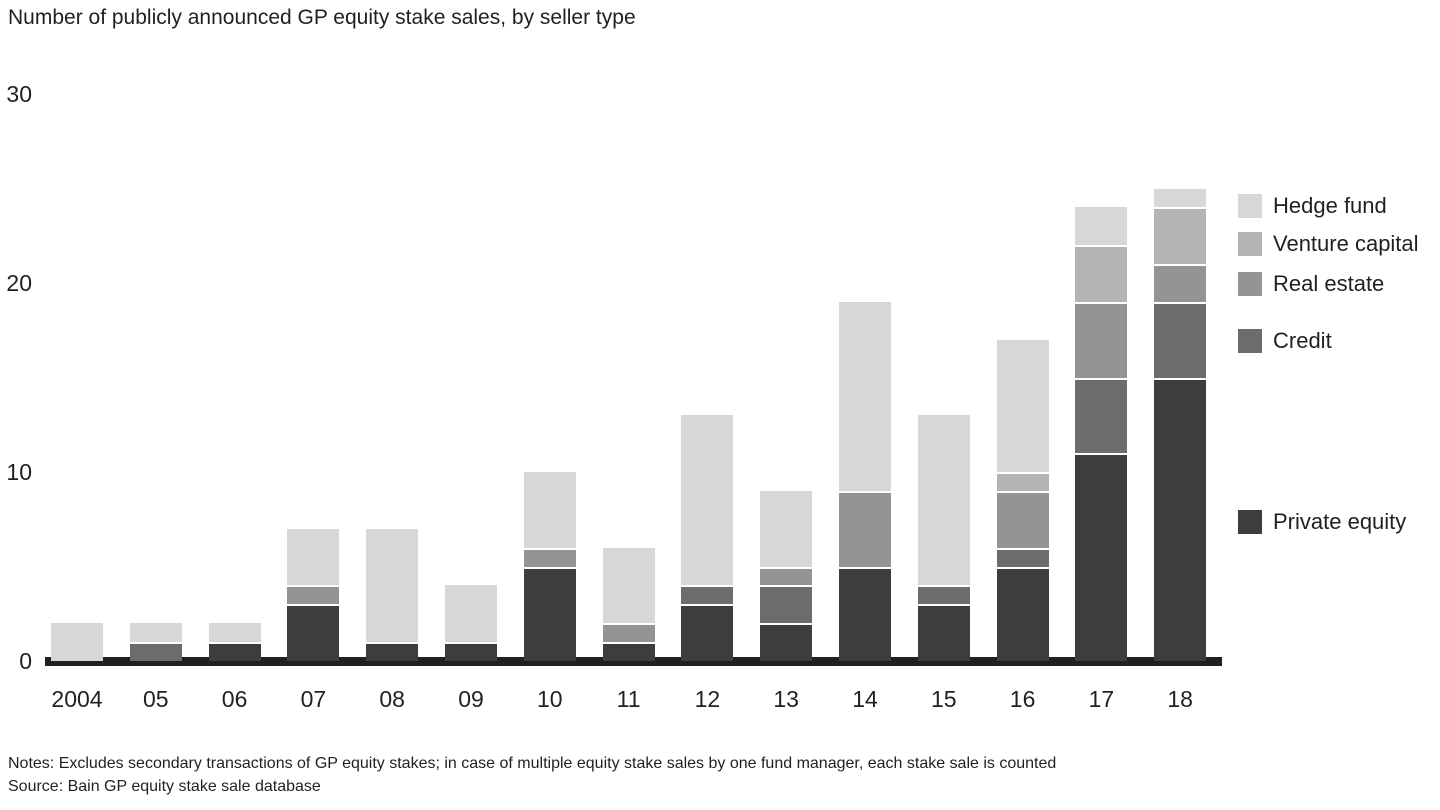 This screenshot has width=1440, height=810. Describe the element at coordinates (1329, 283) in the screenshot. I see `legend-label: Real estate` at that location.